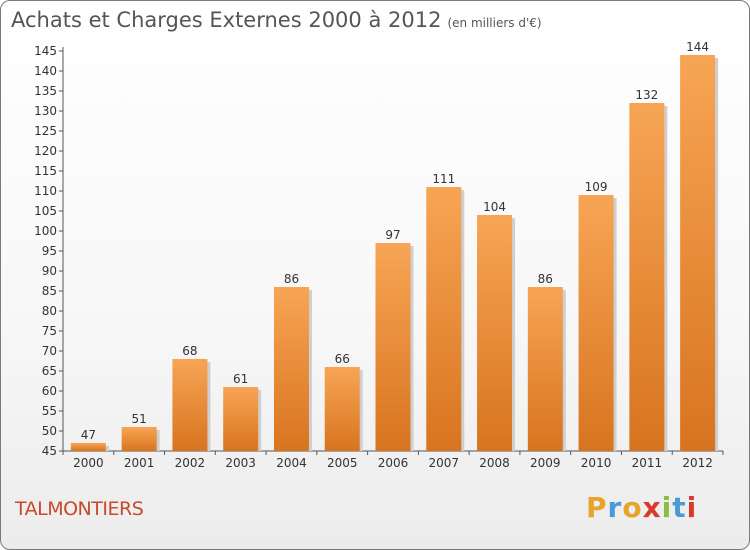 This screenshot has height=550, width=750. Describe the element at coordinates (49, 251) in the screenshot. I see `y-tick-label: 95` at that location.